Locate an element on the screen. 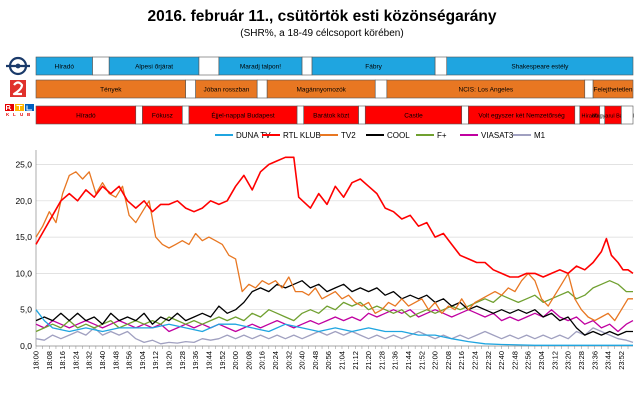  y-tick-label: 25,0 is located at coordinates (23, 165).